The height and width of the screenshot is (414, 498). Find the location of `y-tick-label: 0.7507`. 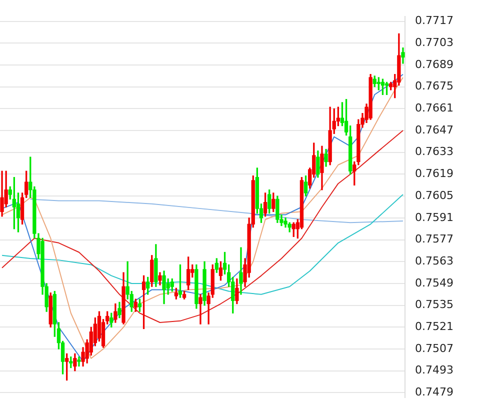

y-tick-label: 0.7507 is located at coordinates (434, 348).